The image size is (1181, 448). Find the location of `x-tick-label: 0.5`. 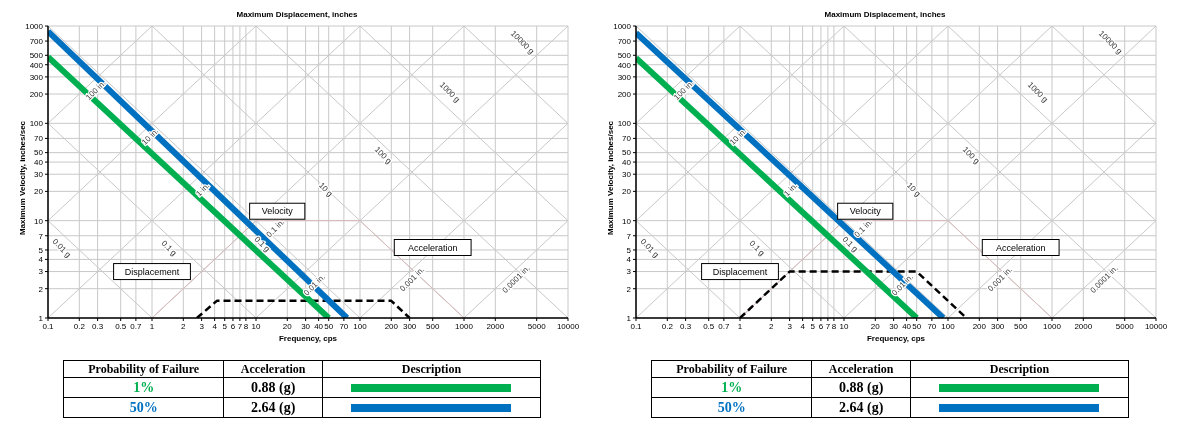

x-tick-label: 0.5 is located at coordinates (709, 326).